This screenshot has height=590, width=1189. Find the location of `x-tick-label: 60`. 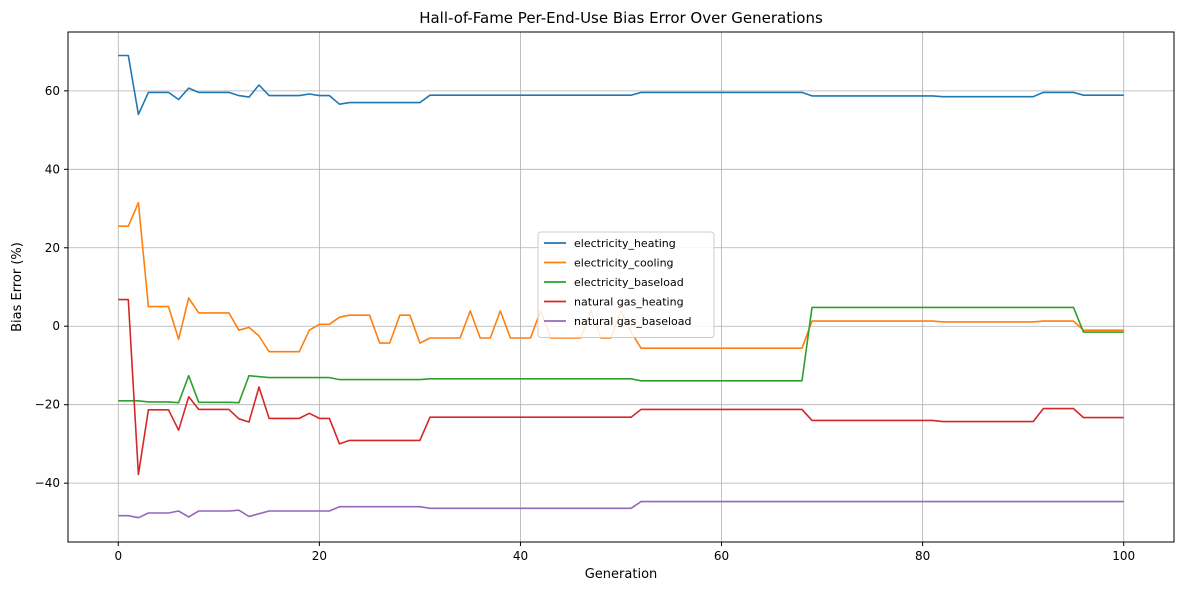

x-tick-label: 60 is located at coordinates (721, 556).